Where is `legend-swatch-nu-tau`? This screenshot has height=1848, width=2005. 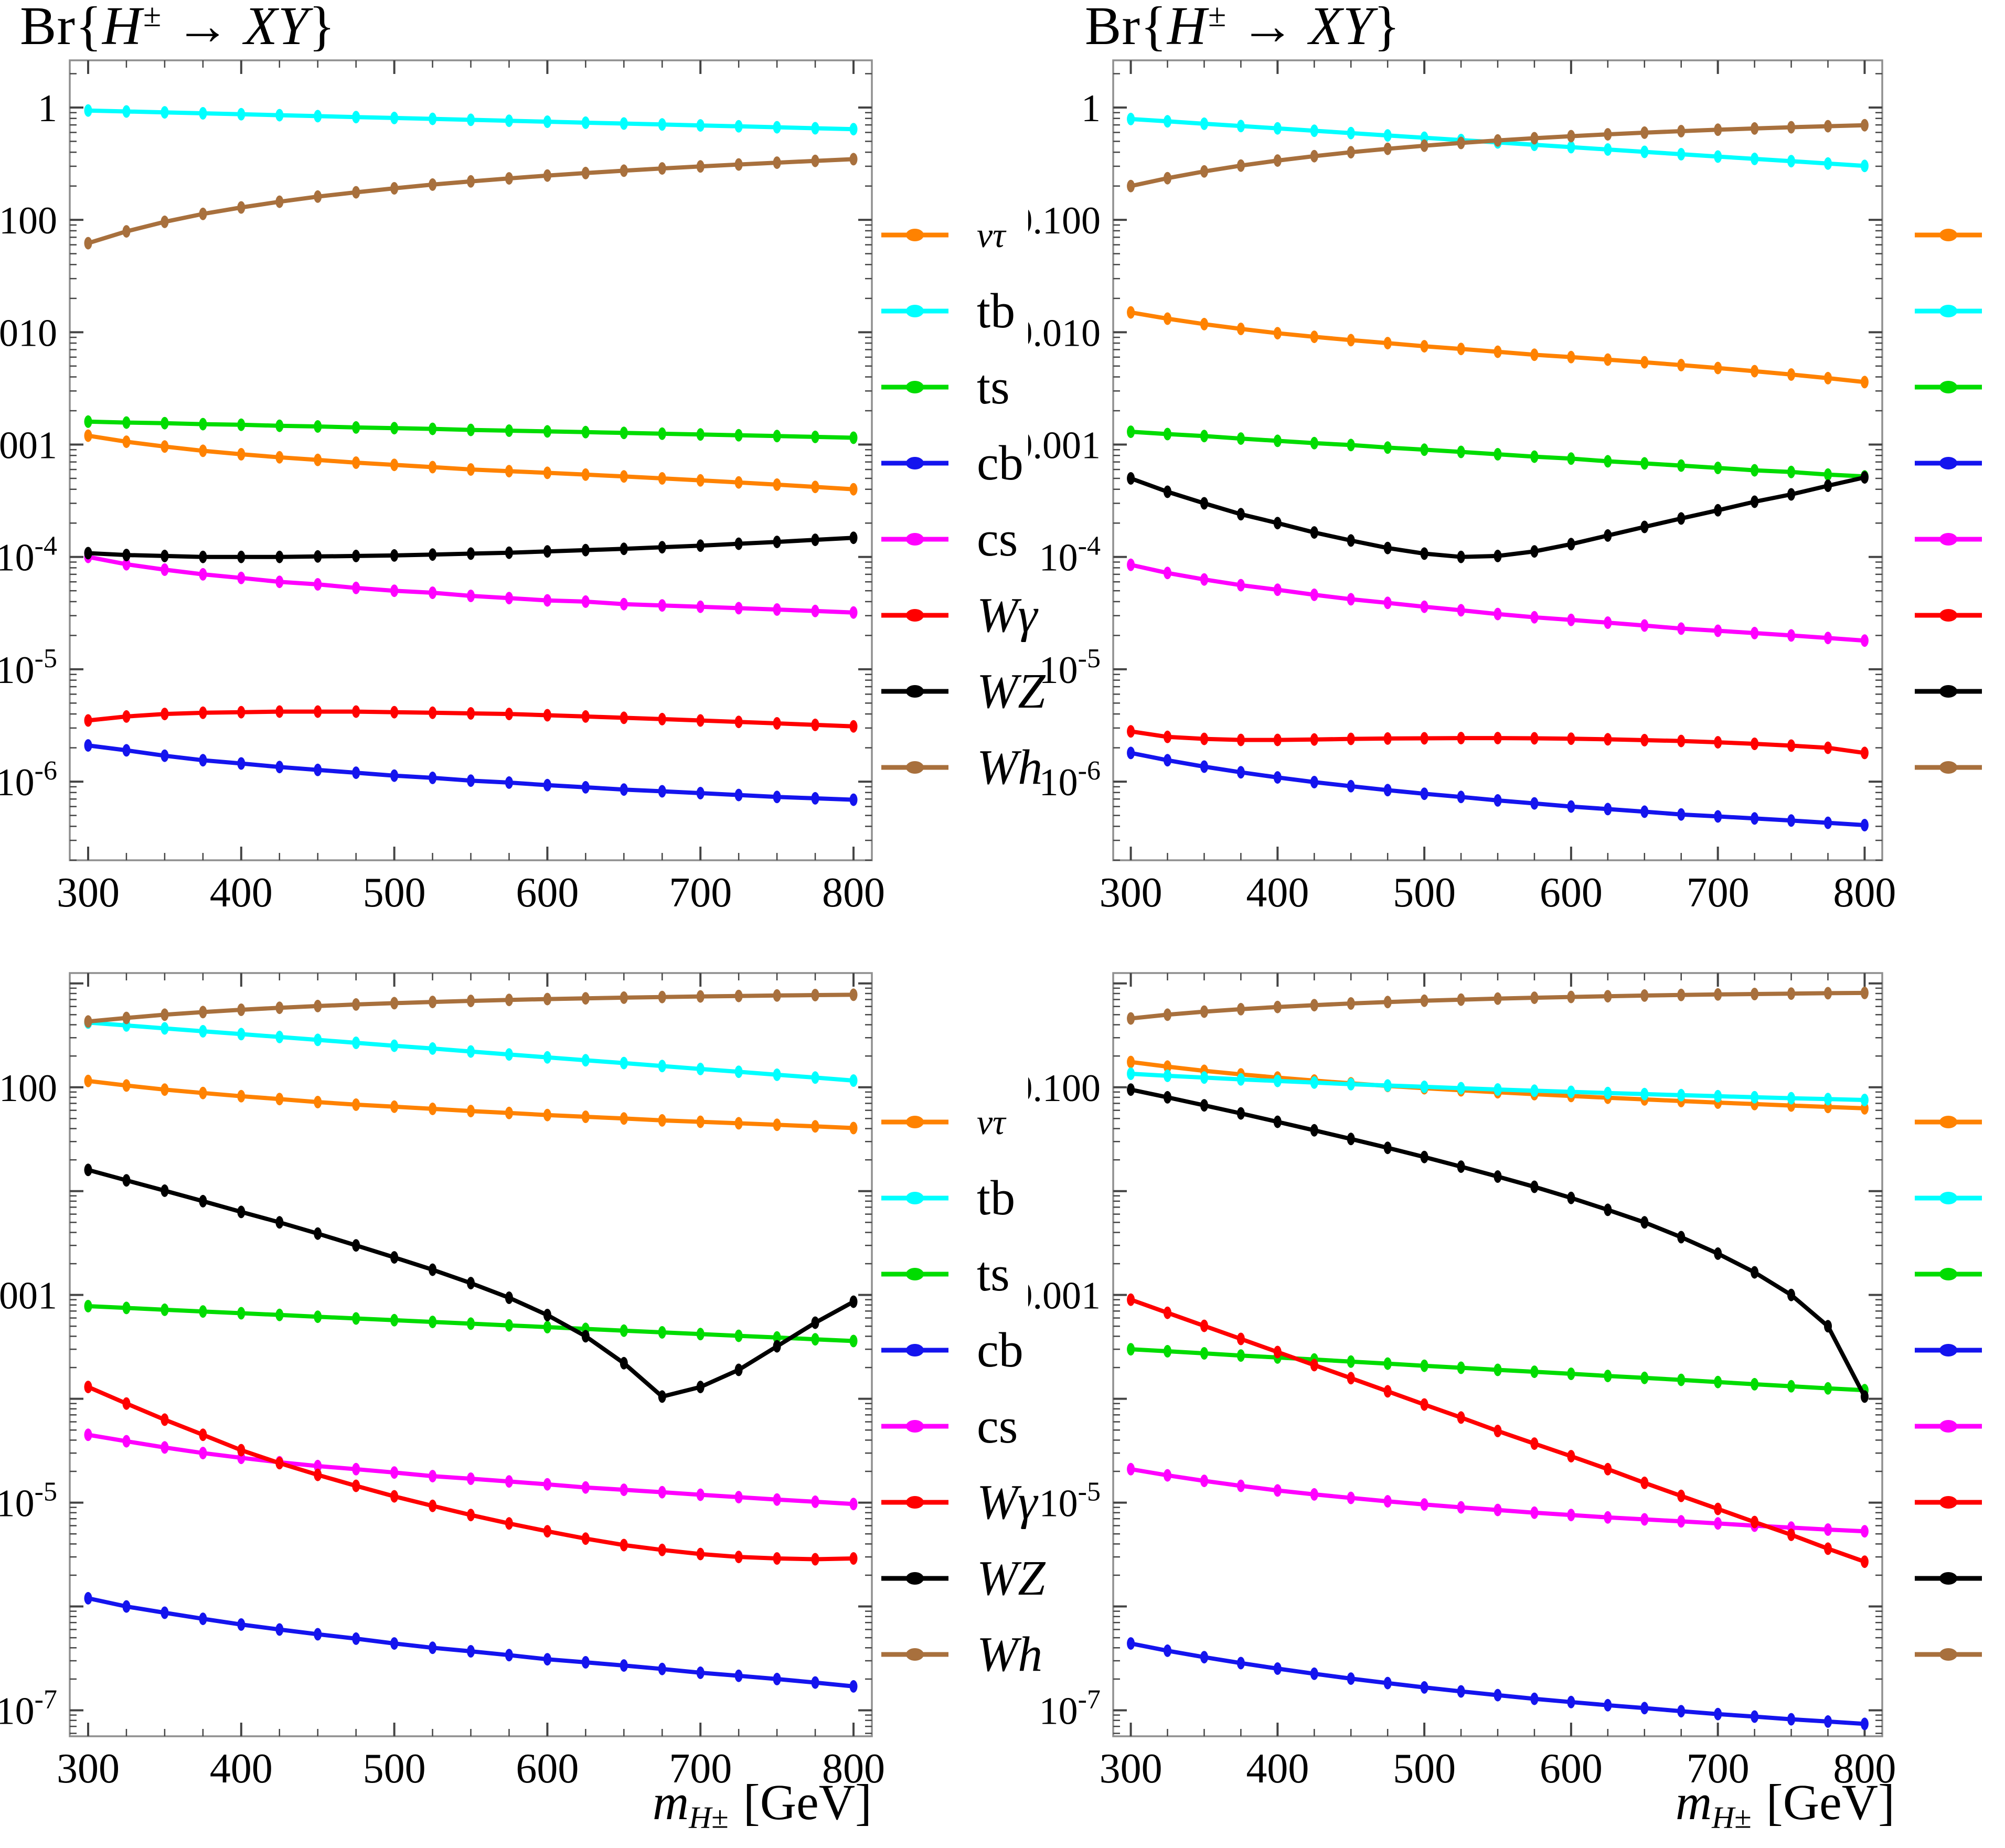 legend-swatch-nu-tau is located at coordinates (1948, 234).